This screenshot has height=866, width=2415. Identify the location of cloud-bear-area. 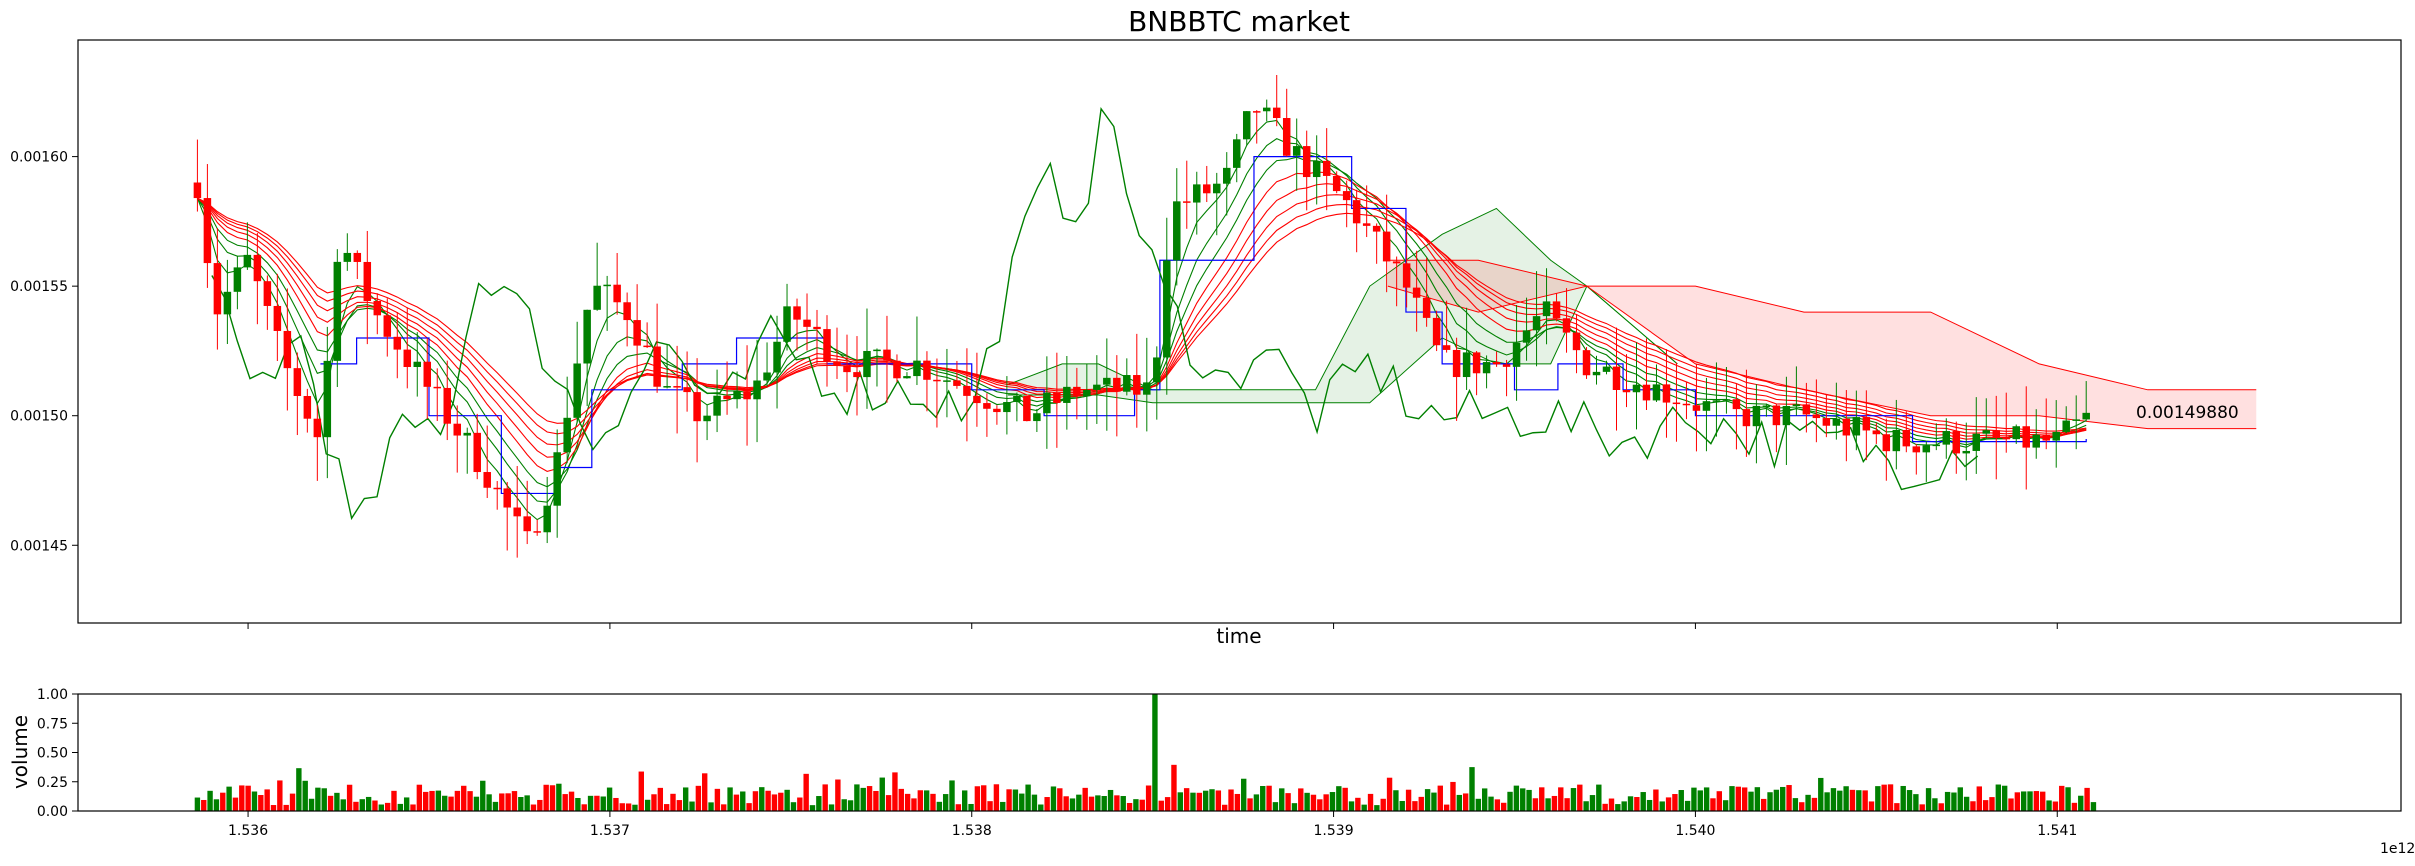
(1822, 344).